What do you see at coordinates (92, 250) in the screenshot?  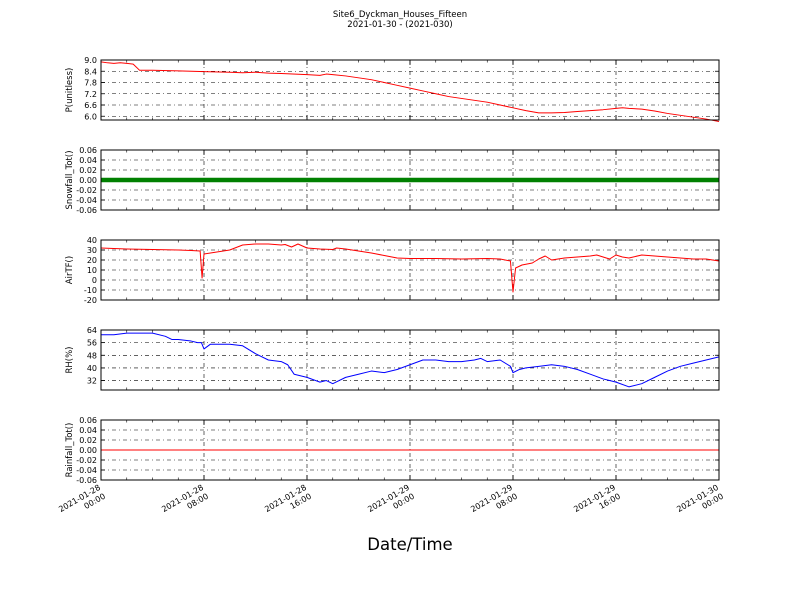 I see `y-tick-label: 30` at bounding box center [92, 250].